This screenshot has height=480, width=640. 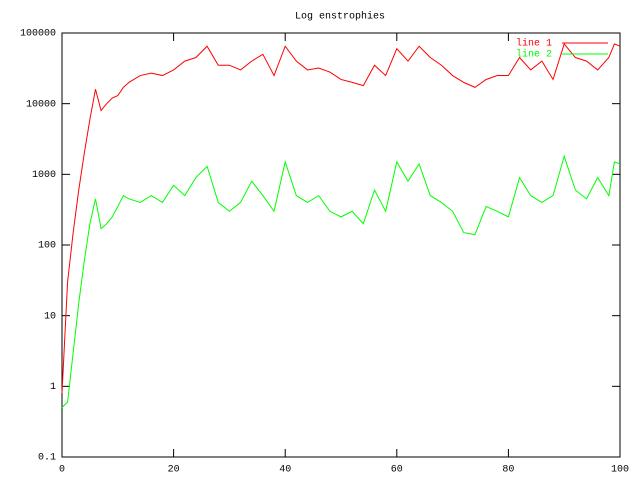 What do you see at coordinates (53, 387) in the screenshot?
I see `y-tick-label: 1` at bounding box center [53, 387].